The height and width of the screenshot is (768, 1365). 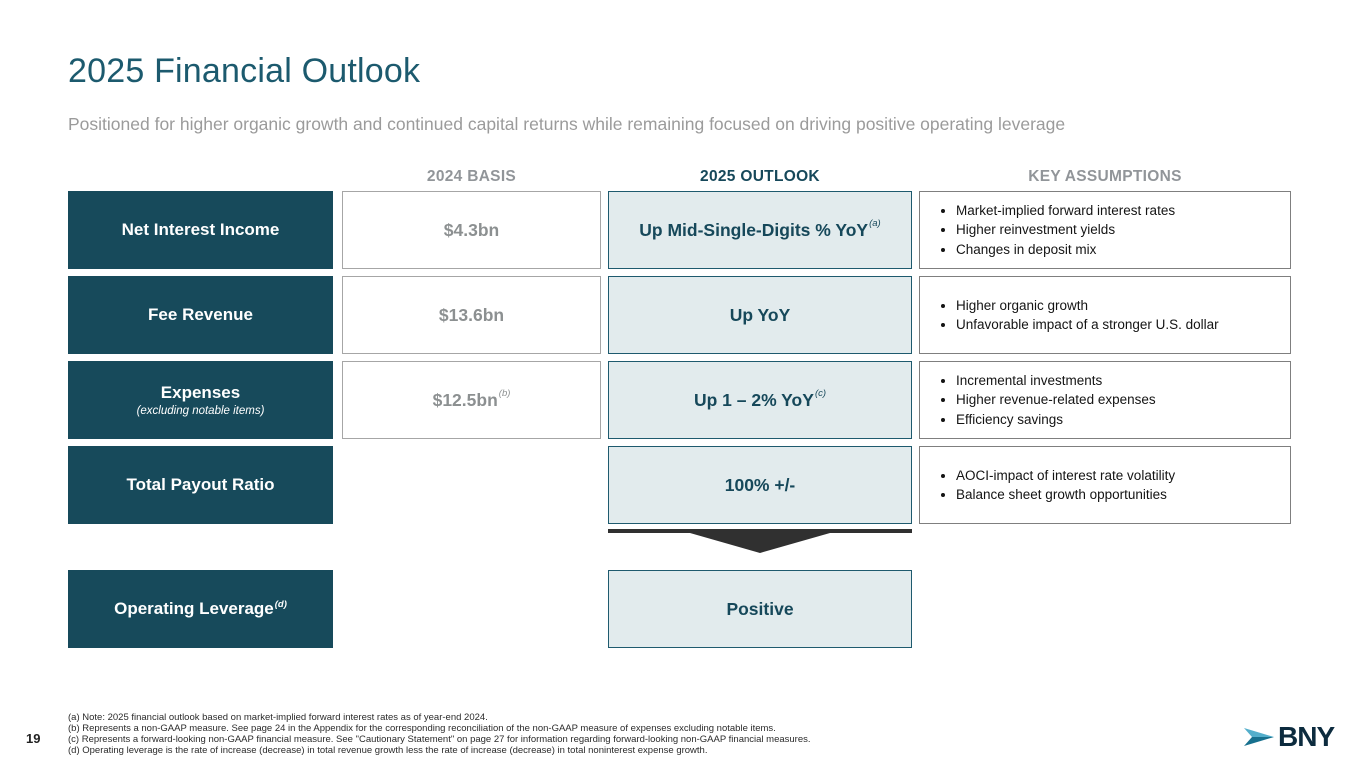 I want to click on row-label-fee-revenue: Fee Revenue, so click(x=200, y=315).